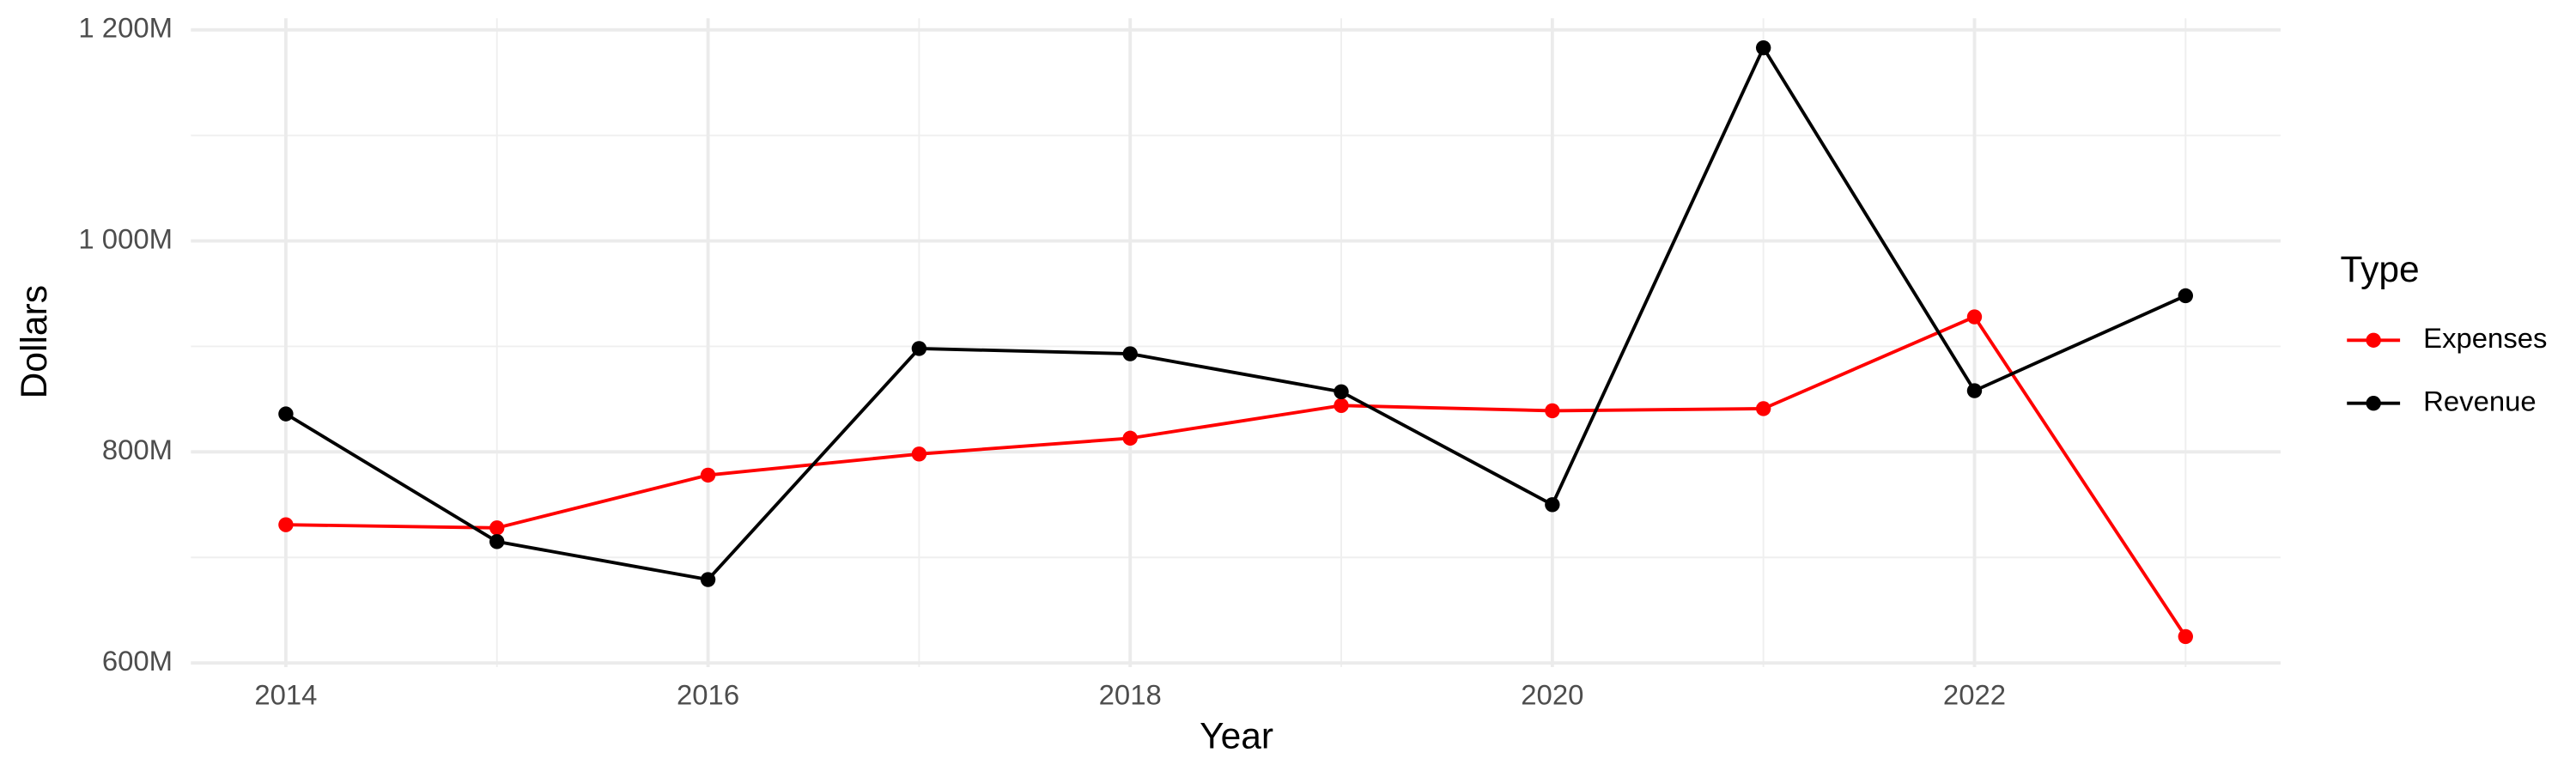  I want to click on x-tick-label: 2014, so click(285, 695).